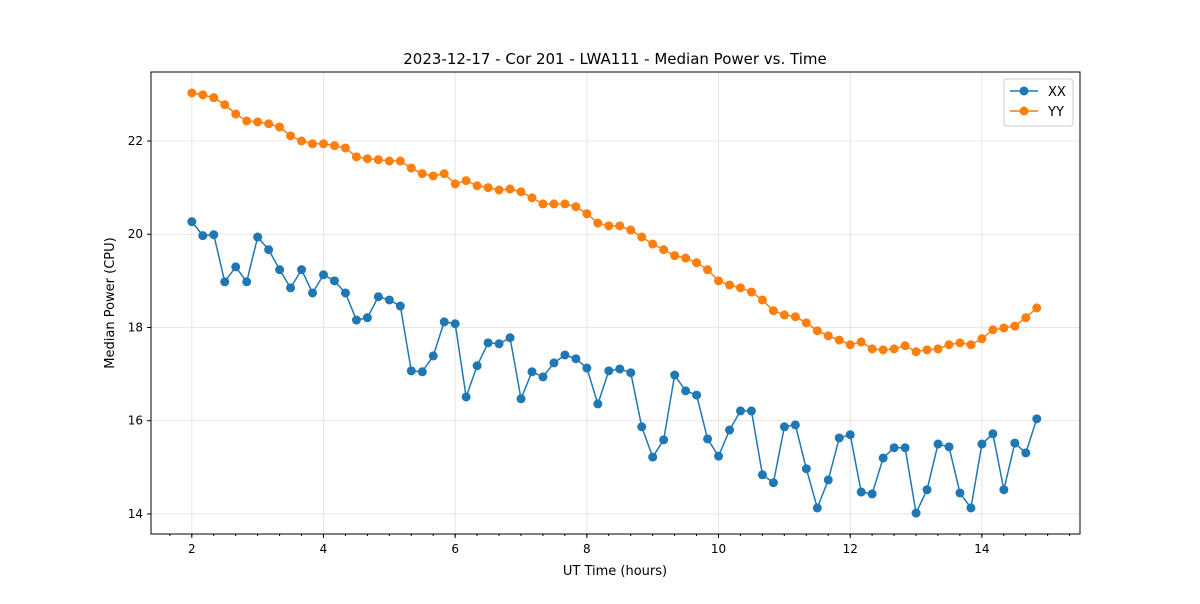 The image size is (1200, 604). Describe the element at coordinates (1024, 111) in the screenshot. I see `legend-yy-marker` at that location.